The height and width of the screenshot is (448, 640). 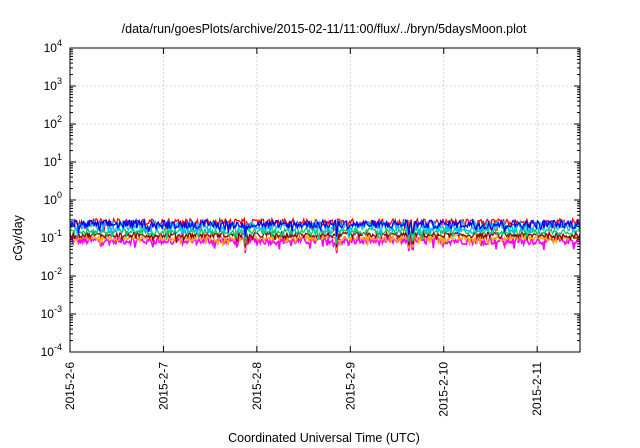 What do you see at coordinates (58, 347) in the screenshot?
I see `y-tick-label-exponent: -4` at bounding box center [58, 347].